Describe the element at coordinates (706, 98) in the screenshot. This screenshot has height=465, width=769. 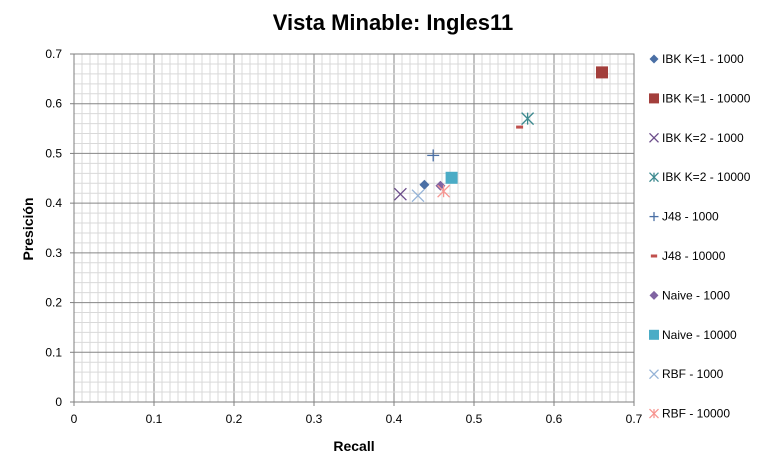
I see `legend-entry-2: IBK K=1 - 10000` at that location.